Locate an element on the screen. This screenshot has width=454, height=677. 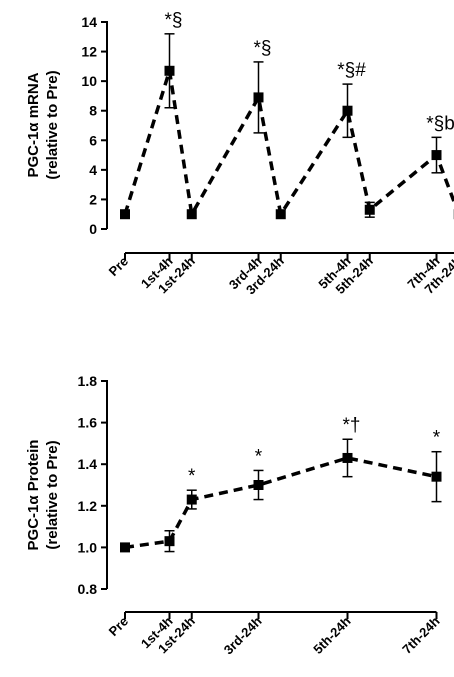
mrna-y-tick-label: 8 is located at coordinates (93, 111).